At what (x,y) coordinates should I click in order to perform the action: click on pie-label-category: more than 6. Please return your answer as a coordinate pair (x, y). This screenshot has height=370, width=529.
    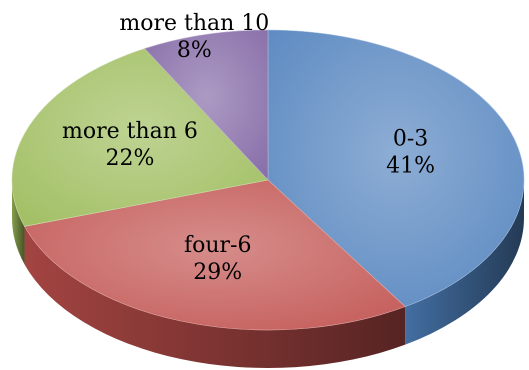
    Looking at the image, I should click on (130, 131).